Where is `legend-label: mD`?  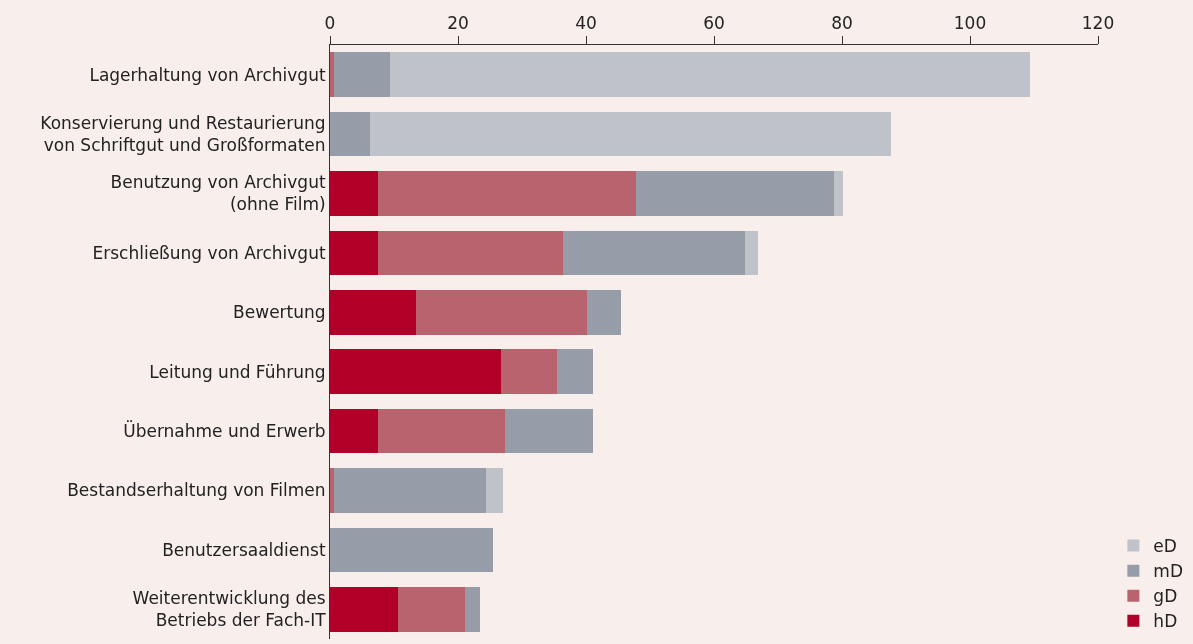 legend-label: mD is located at coordinates (1168, 571).